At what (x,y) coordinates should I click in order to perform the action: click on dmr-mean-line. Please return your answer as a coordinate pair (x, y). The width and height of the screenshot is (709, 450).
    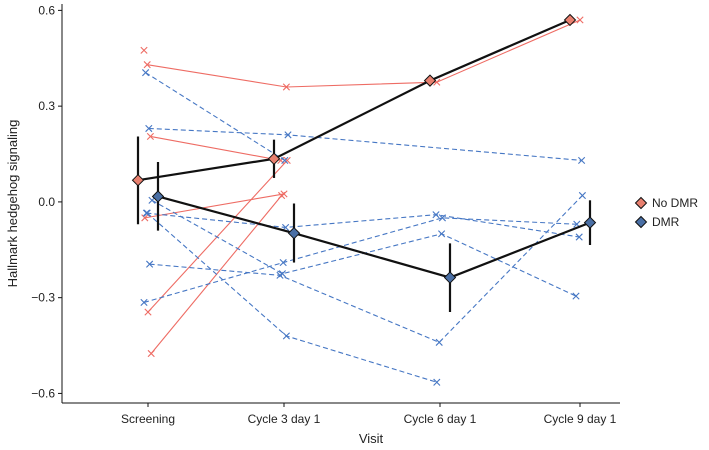
    Looking at the image, I should click on (374, 237).